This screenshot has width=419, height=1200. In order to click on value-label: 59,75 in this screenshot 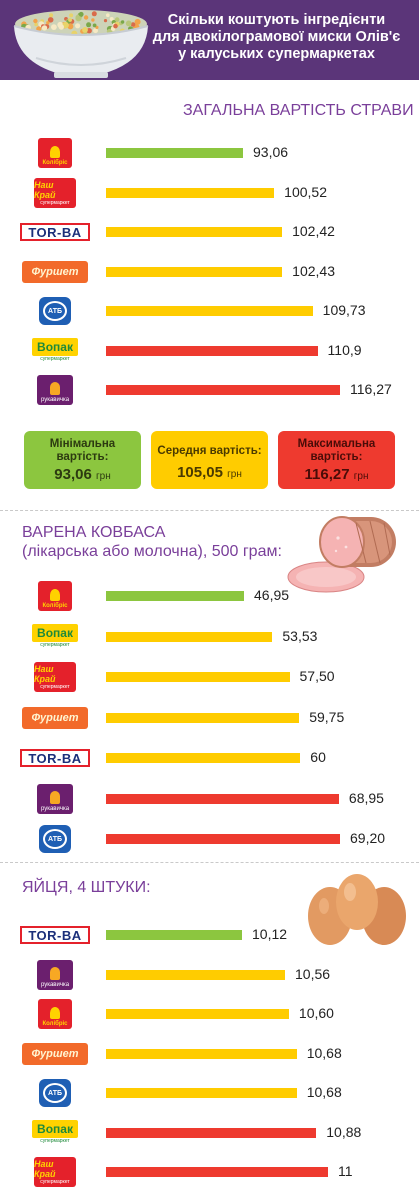, I will do `click(327, 716)`.